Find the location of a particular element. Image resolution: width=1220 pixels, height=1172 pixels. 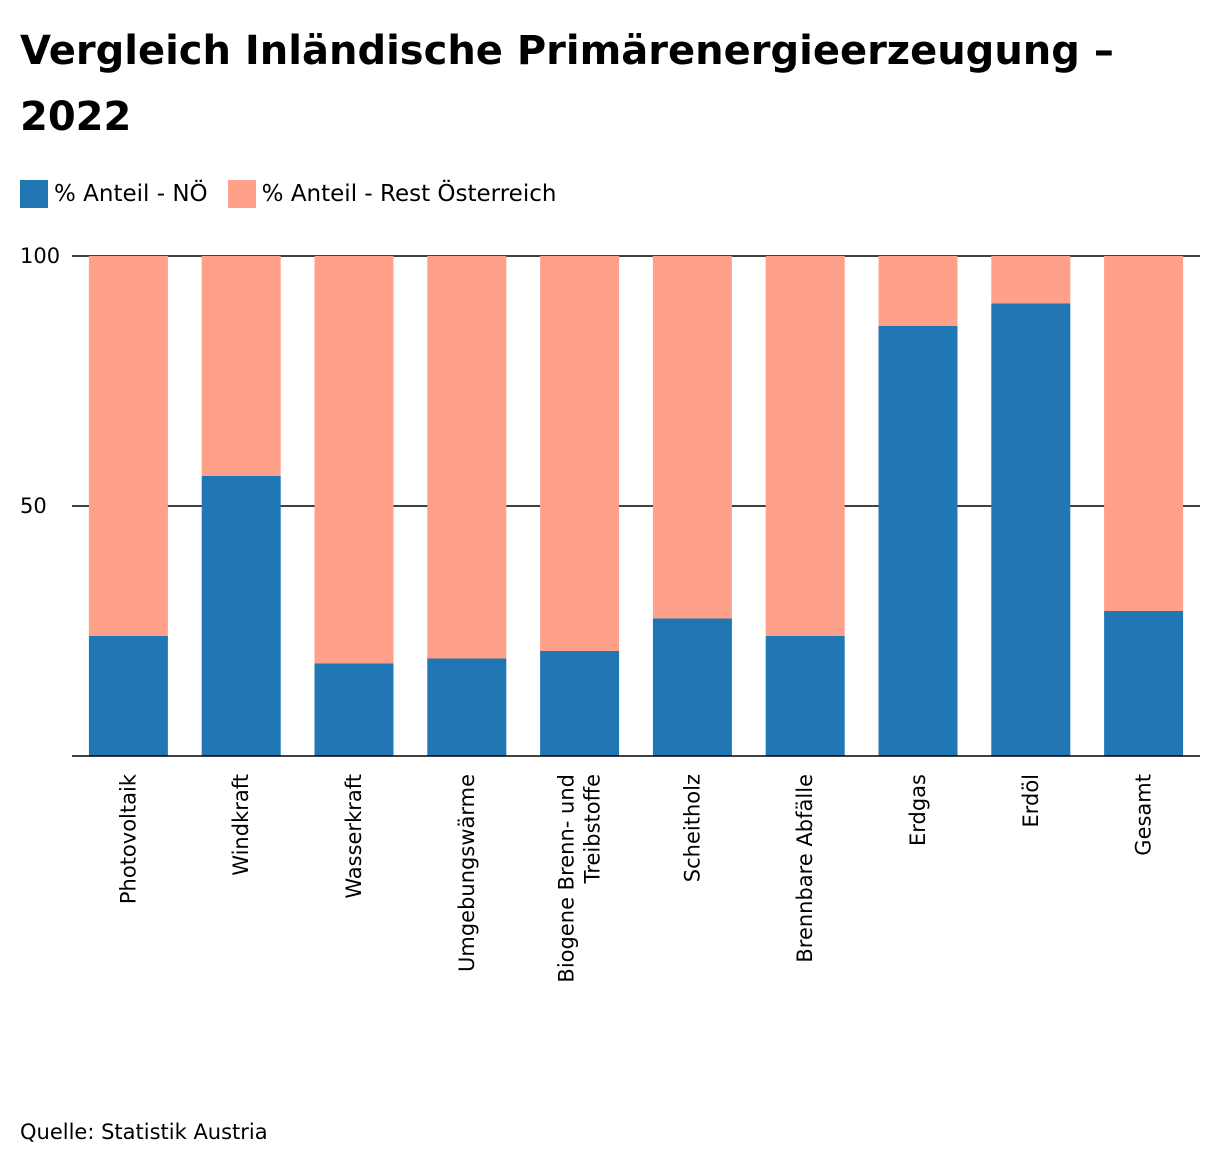

x-tick-label-5: Scheitholz is located at coordinates (692, 828).